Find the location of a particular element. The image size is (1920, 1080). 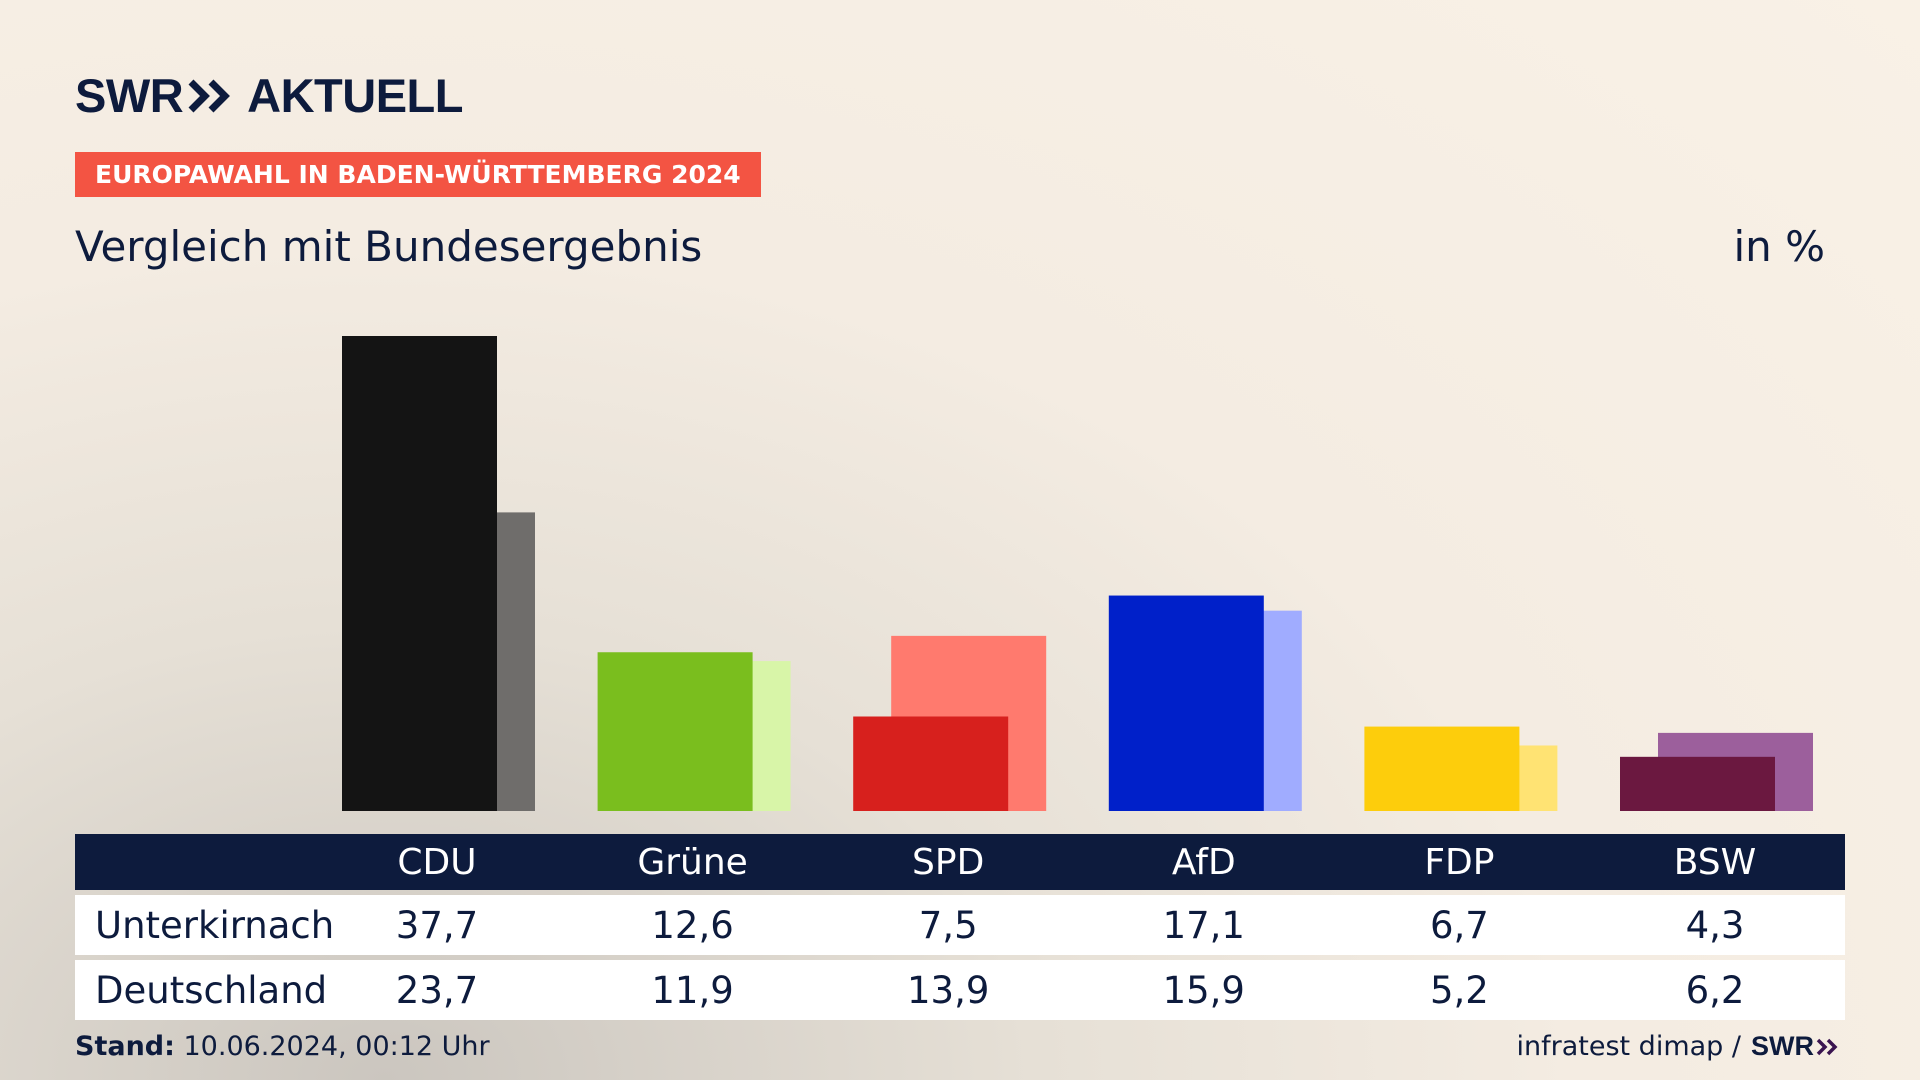

table-row: Deutschland 23,7 11,9 13,9 15,9 5,2 6,2 is located at coordinates (960, 990).